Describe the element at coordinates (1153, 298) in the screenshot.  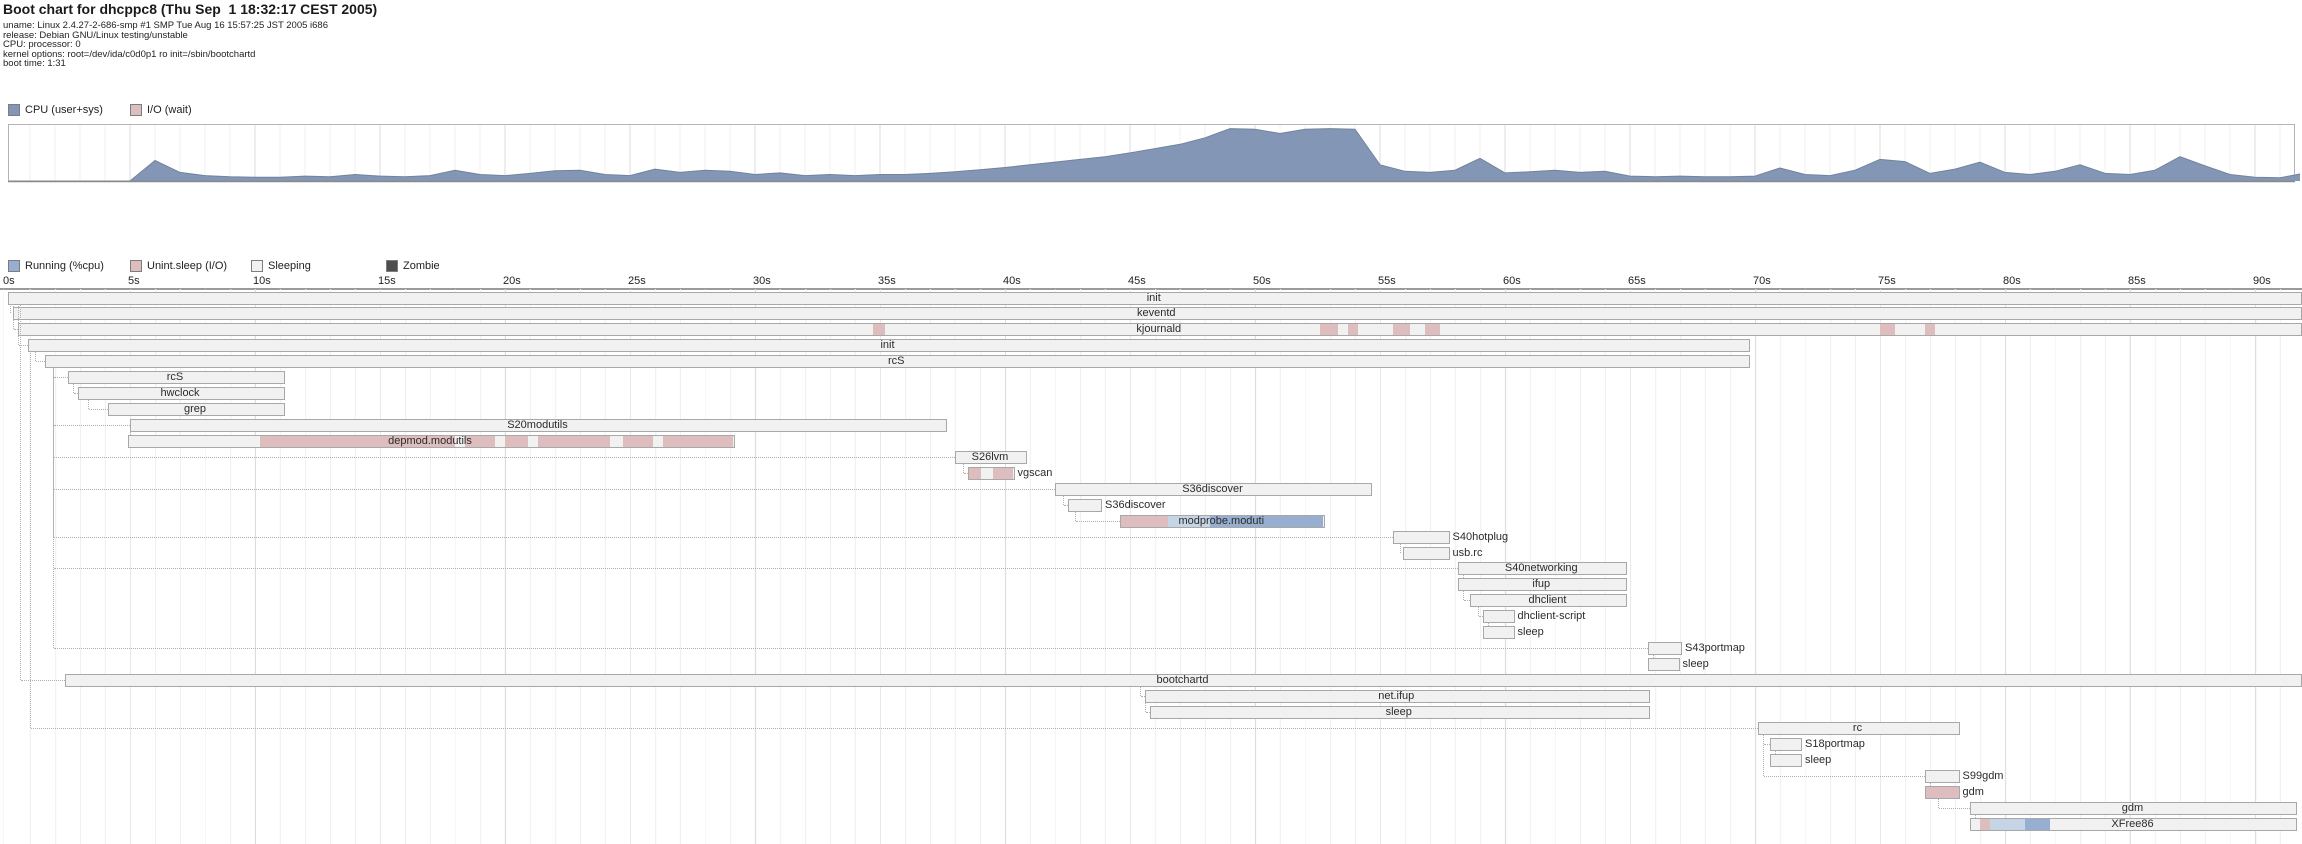
I see `process-label: init` at that location.